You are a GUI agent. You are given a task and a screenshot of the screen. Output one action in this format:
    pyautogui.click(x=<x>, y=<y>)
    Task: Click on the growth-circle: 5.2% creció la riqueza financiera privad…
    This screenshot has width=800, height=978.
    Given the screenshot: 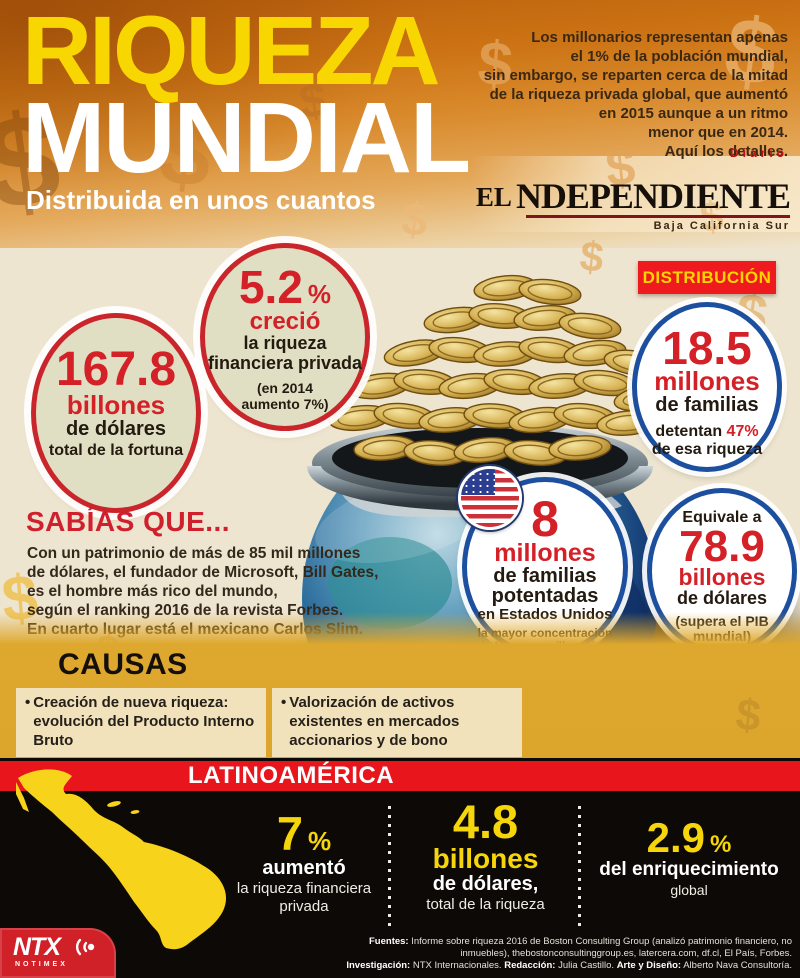 What is the action you would take?
    pyautogui.click(x=285, y=337)
    